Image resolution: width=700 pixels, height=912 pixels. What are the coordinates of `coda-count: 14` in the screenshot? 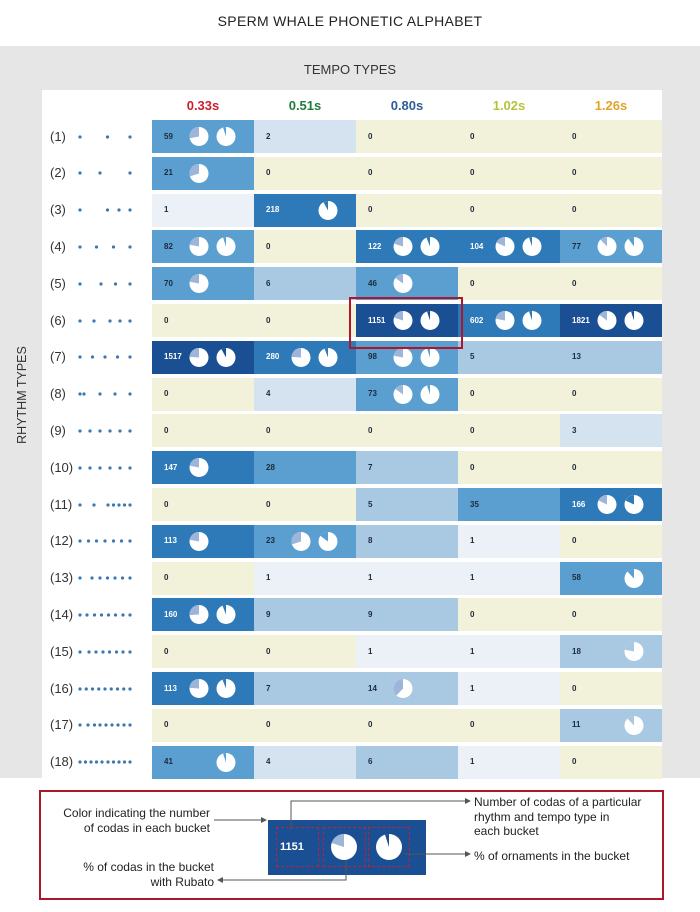 It's located at (372, 688).